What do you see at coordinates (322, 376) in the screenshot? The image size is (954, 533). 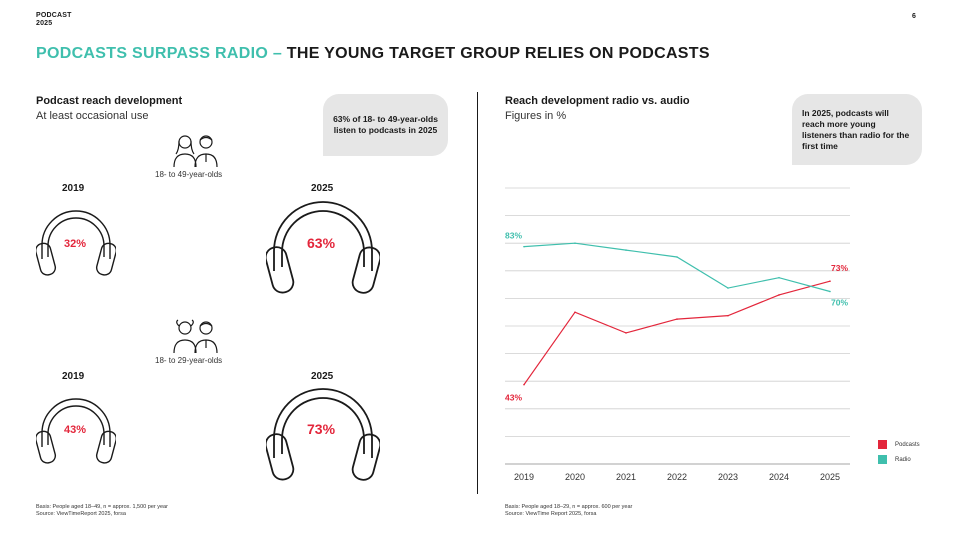 I see `group-2-year-b: 2025` at bounding box center [322, 376].